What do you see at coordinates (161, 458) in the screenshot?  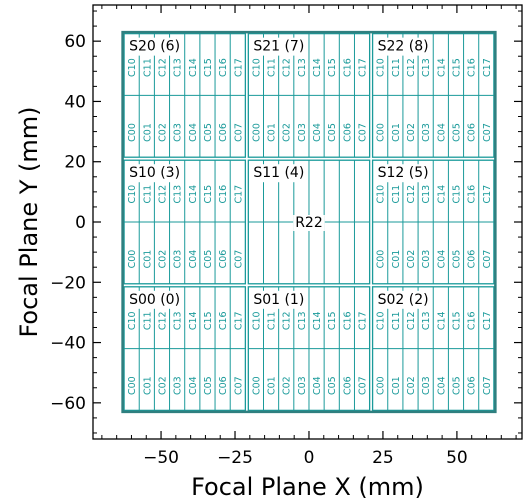 I see `x-tick-label: −50` at bounding box center [161, 458].